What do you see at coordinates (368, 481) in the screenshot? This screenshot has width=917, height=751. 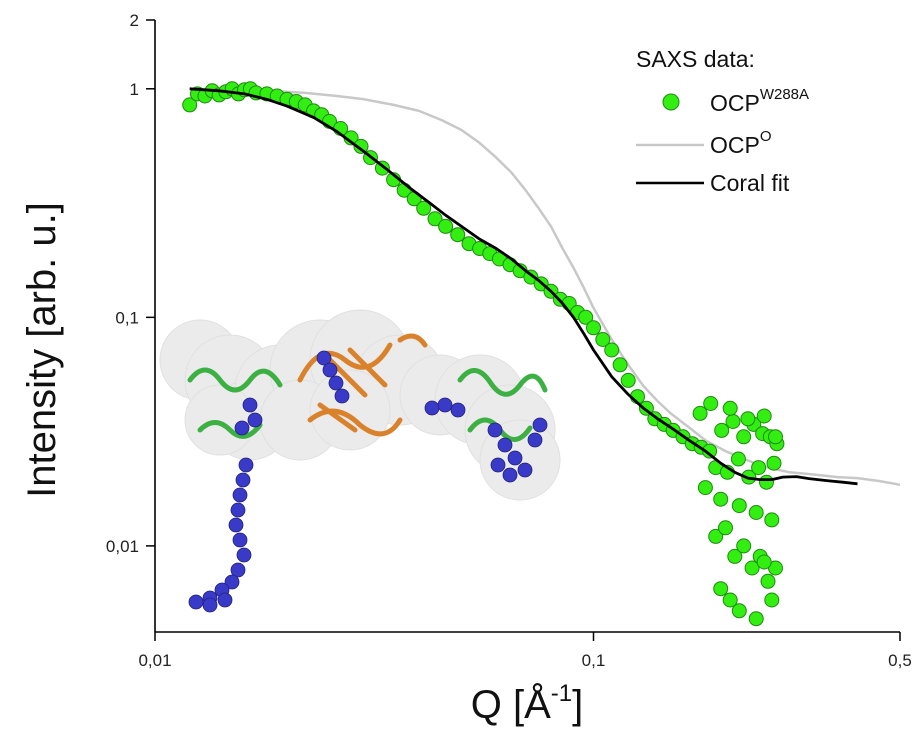 I see `linker-beads` at bounding box center [368, 481].